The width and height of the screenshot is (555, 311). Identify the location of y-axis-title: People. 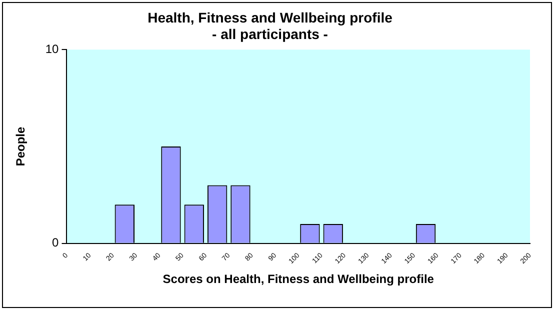
(21, 146).